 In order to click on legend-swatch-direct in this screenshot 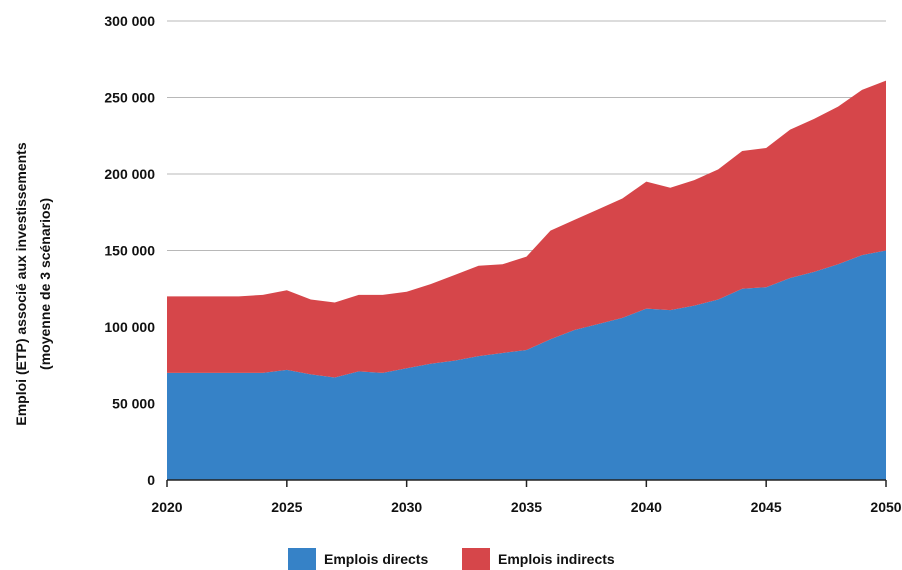, I will do `click(302, 559)`.